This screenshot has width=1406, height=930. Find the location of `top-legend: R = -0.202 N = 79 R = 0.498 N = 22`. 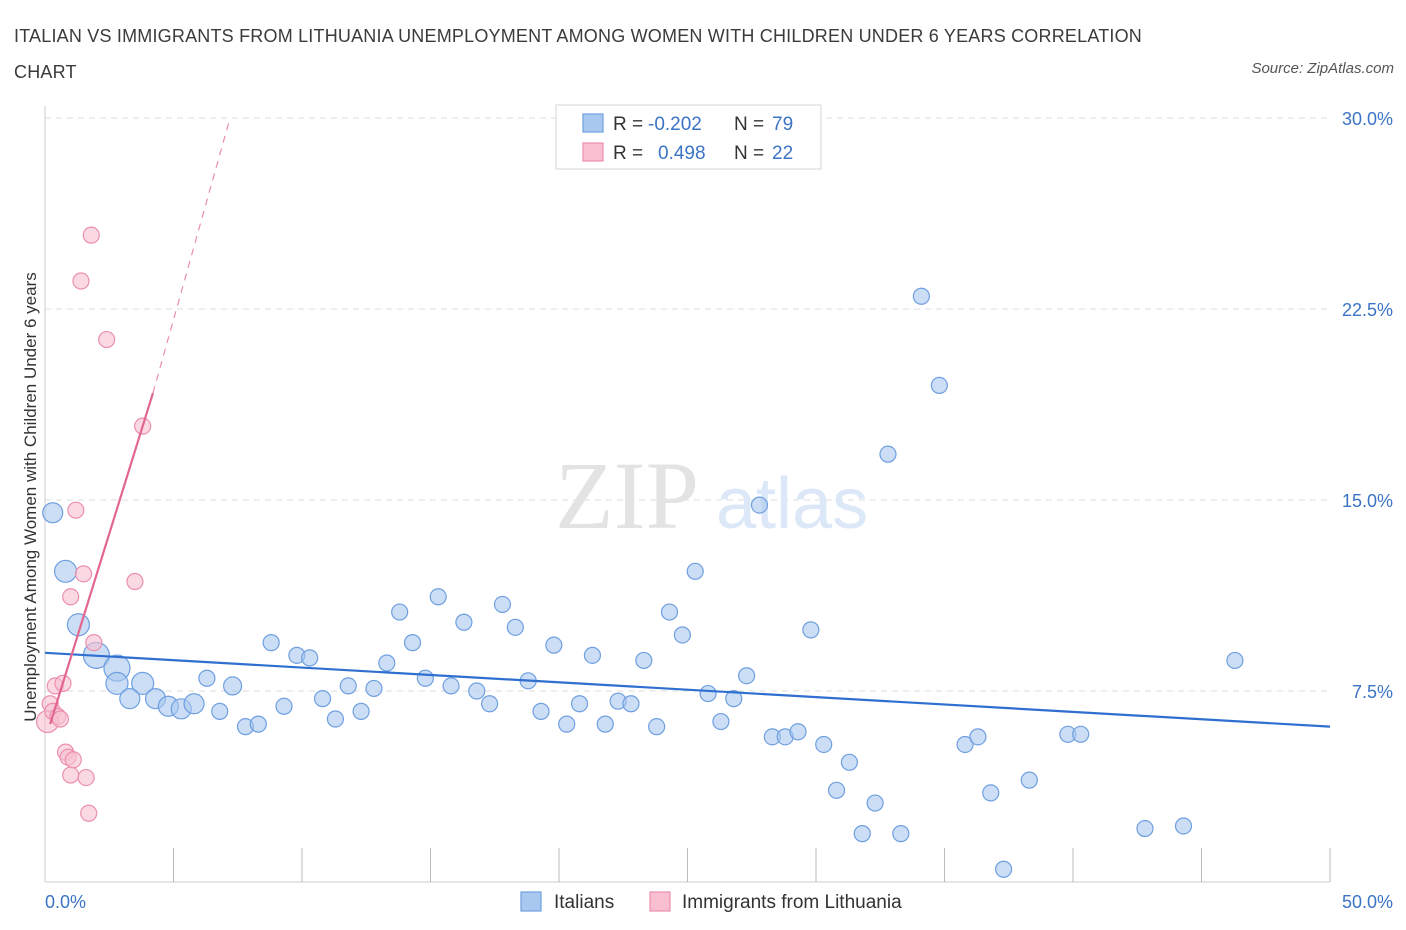

top-legend: R = -0.202 N = 79 R = 0.498 N = 22 is located at coordinates (688, 137).